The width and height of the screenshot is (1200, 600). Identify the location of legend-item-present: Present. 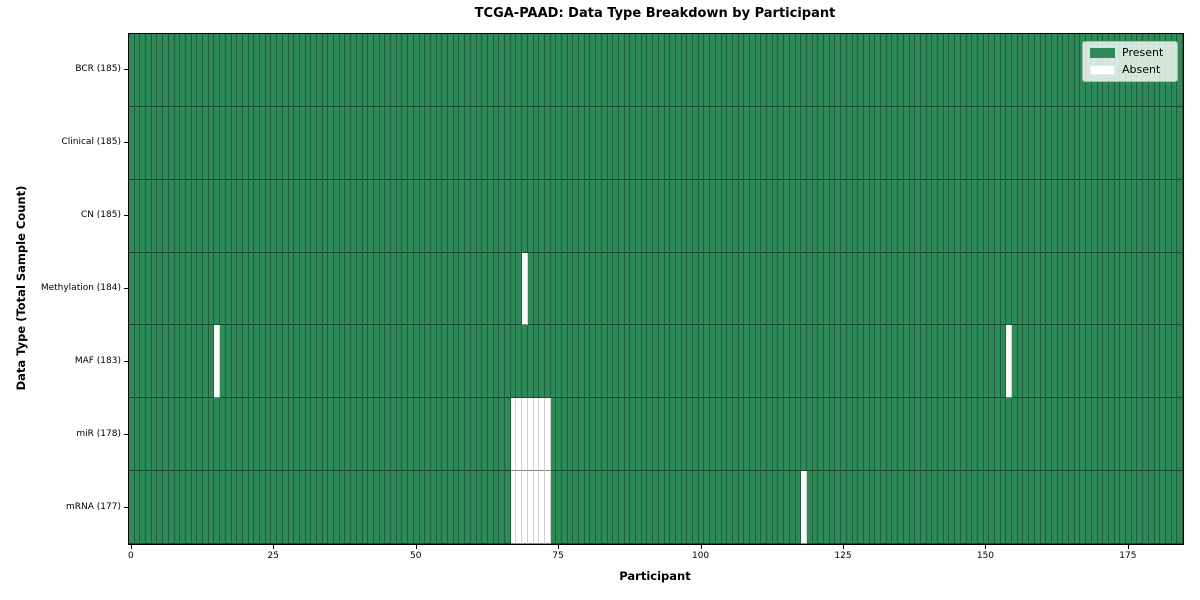
(1130, 52).